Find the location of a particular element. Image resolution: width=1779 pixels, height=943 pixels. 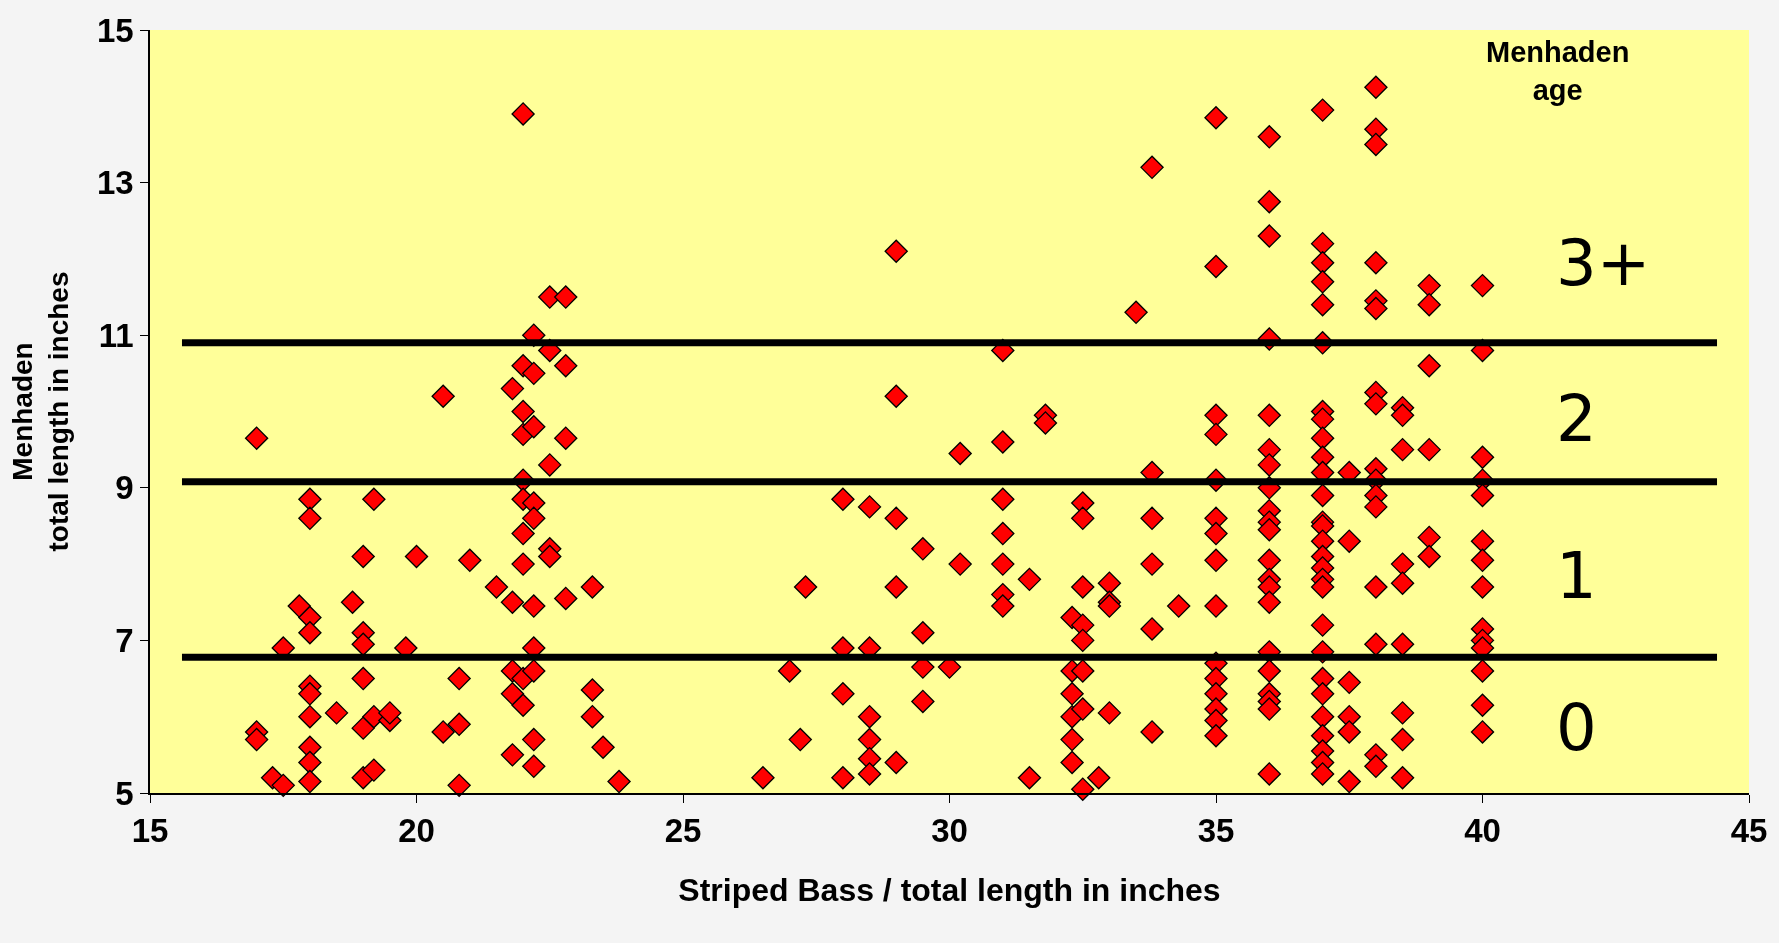

y-tick-label: 5 is located at coordinates (124, 793).